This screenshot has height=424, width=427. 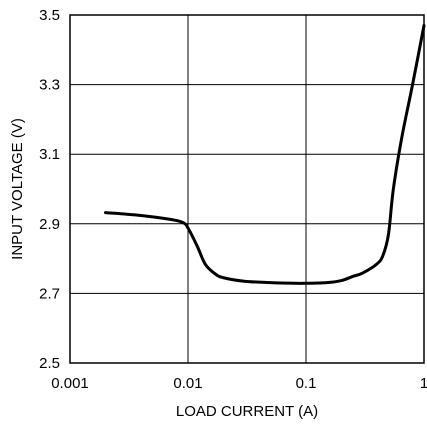 I want to click on y-tick-label: 3.3, so click(x=49, y=85).